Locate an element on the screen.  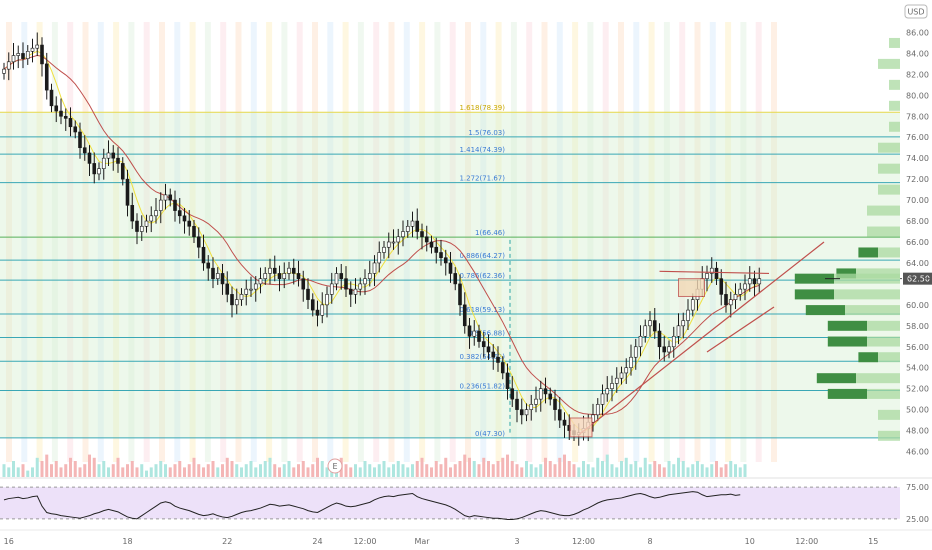
fib-level-label: 0.382(54.62) is located at coordinates (482, 357).